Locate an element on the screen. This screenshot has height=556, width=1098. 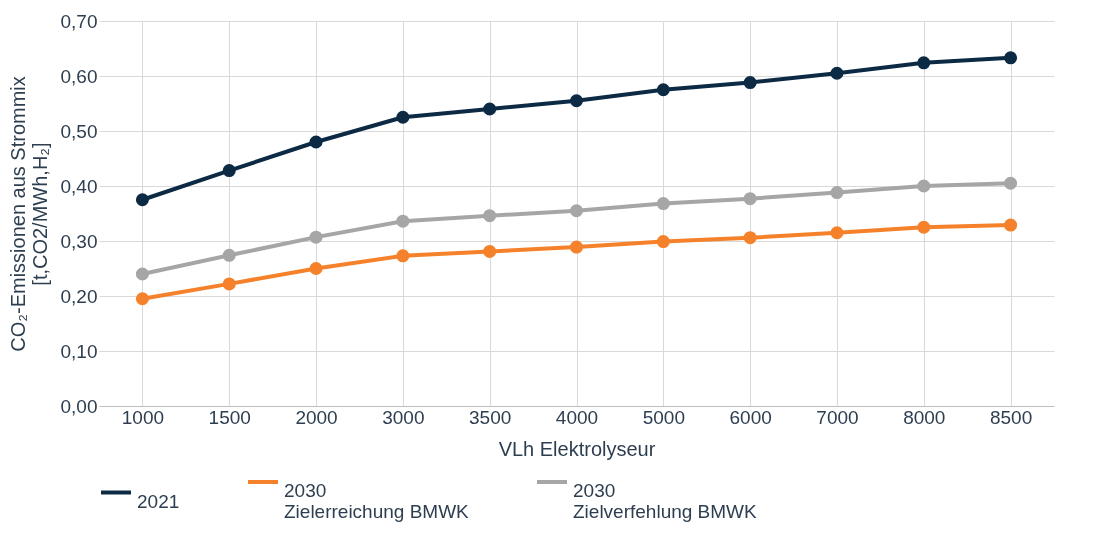
y-tick-label: 0,60 is located at coordinates (79, 76).